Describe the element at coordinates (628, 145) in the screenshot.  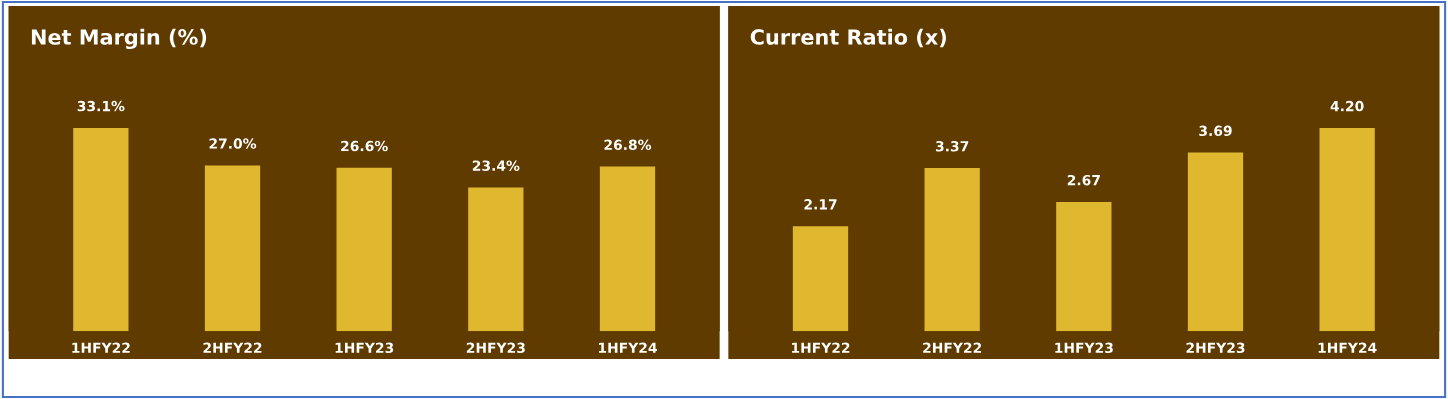
I see `data-label: 26.8%` at that location.